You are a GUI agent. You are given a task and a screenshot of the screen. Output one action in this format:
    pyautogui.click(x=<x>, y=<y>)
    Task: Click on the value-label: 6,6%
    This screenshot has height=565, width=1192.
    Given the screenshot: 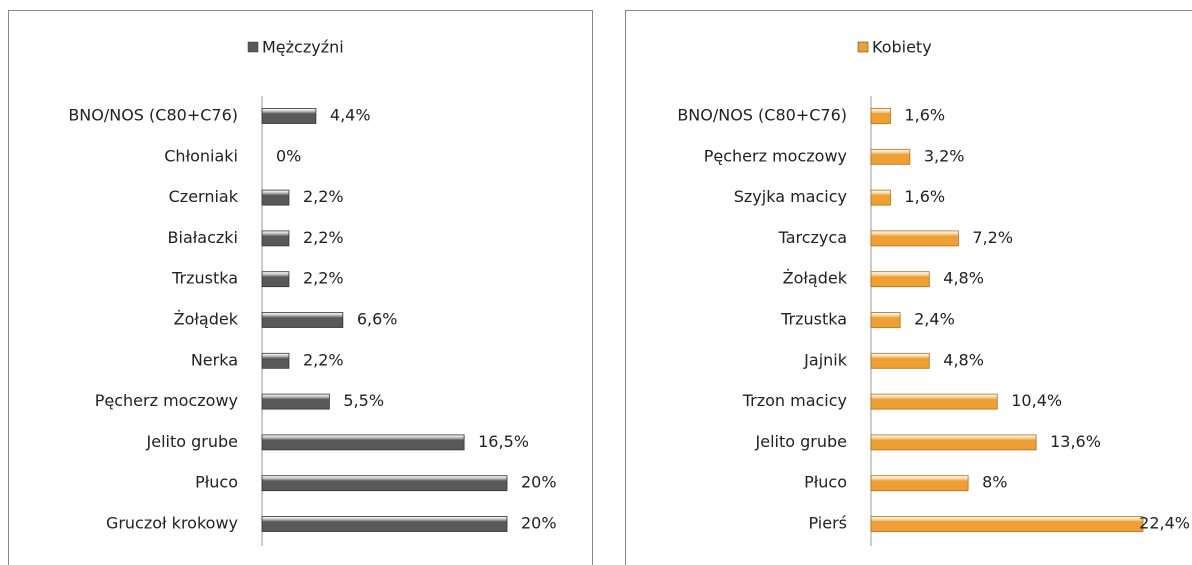 What is the action you would take?
    pyautogui.click(x=377, y=319)
    